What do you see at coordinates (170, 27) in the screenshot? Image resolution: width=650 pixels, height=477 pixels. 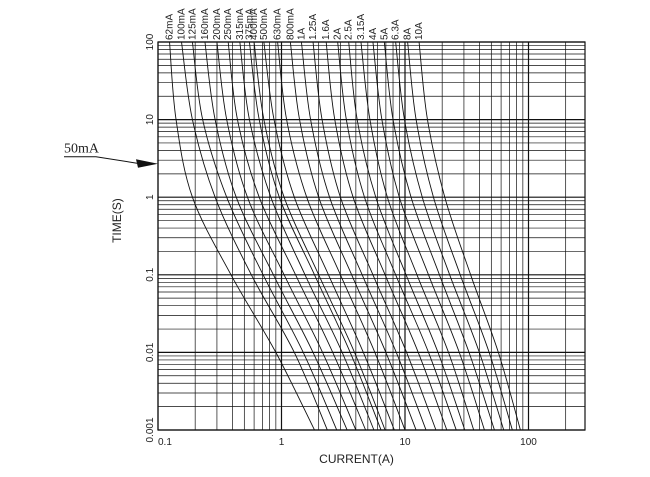 I see `rating-label: 62mA` at bounding box center [170, 27].